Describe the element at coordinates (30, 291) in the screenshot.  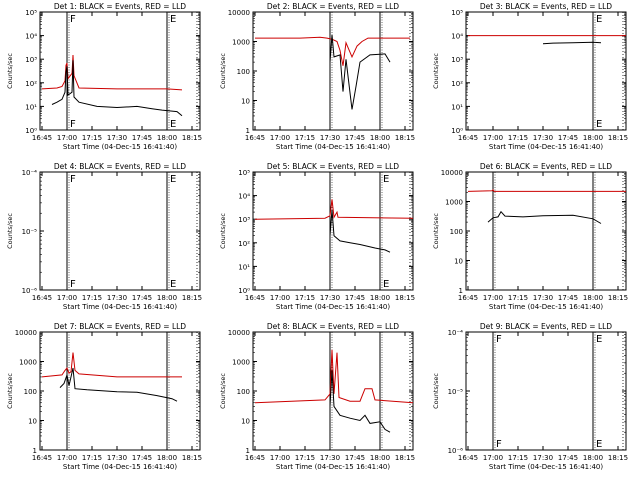
I see `y-tick-label: 10⁻⁶` at that location.